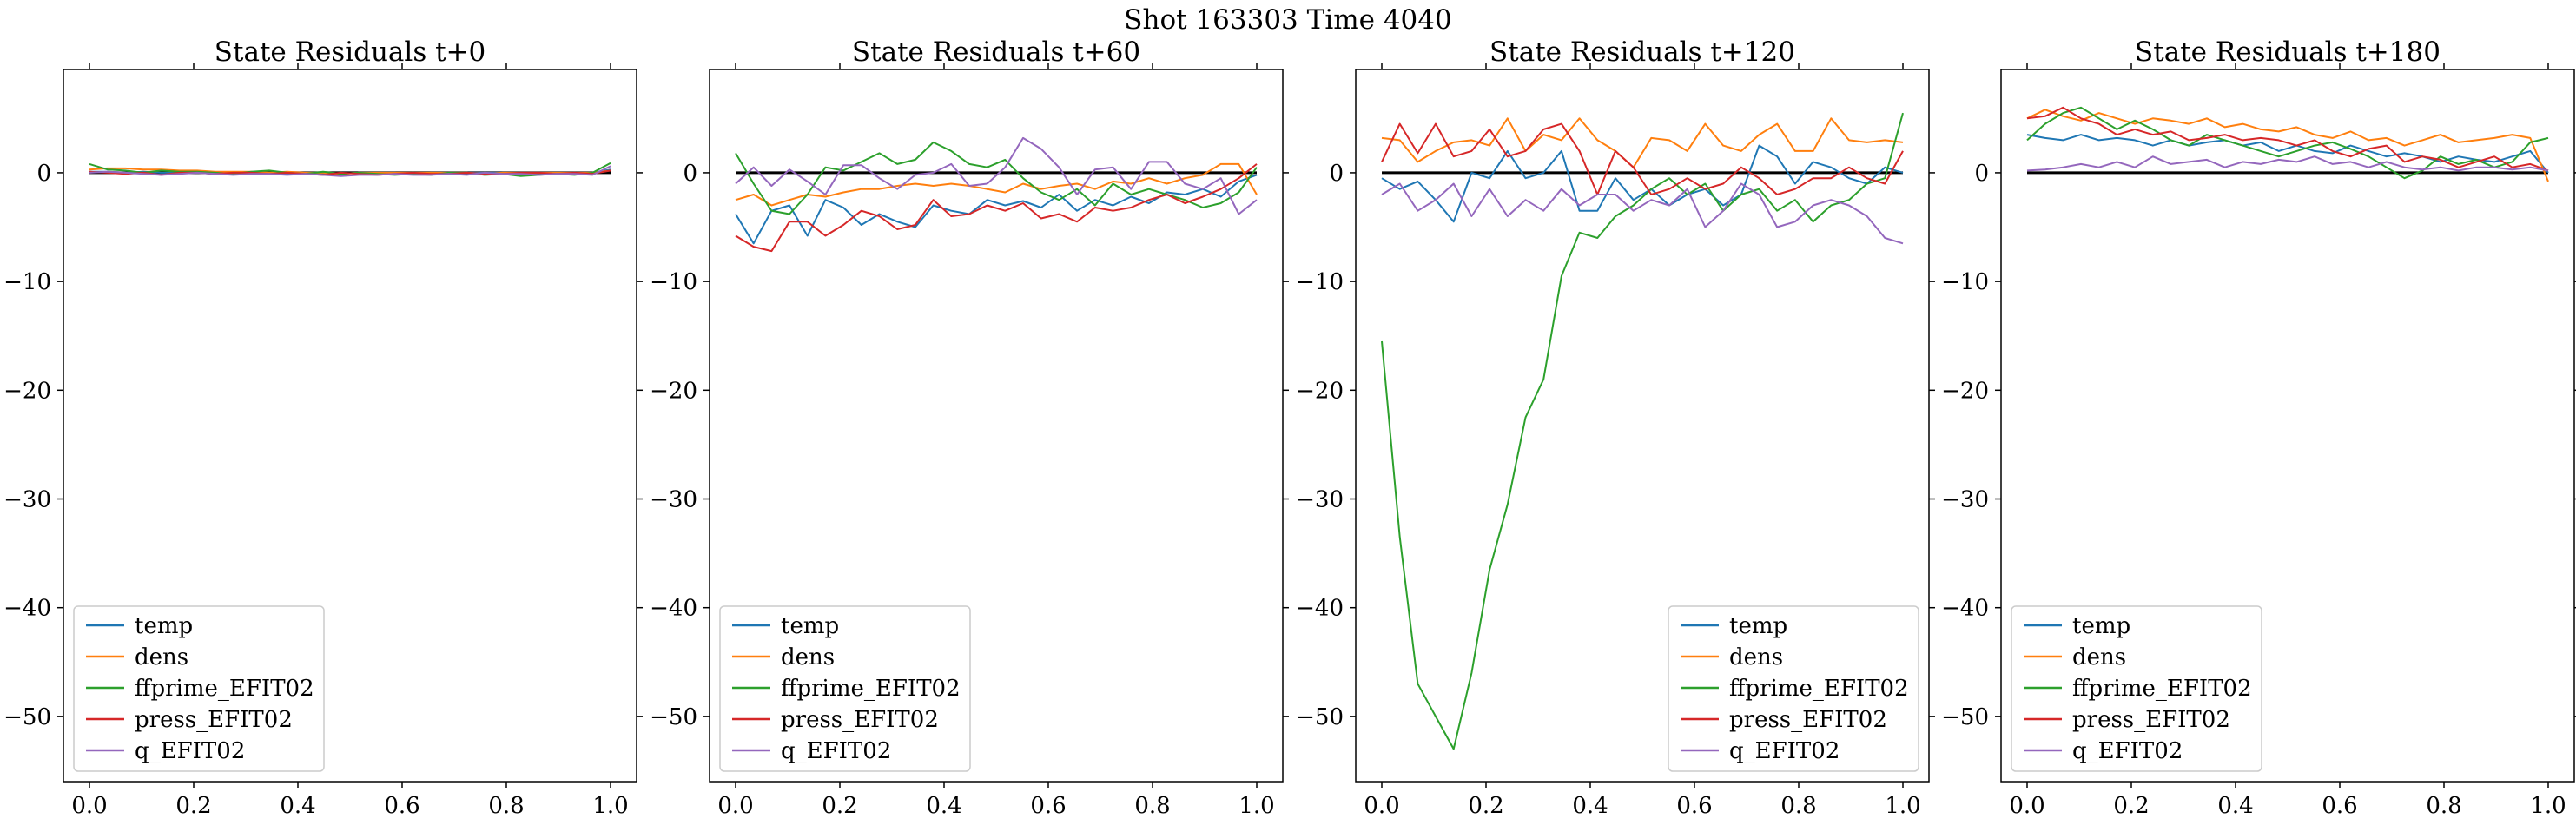 This screenshot has width=2576, height=819. Describe the element at coordinates (996, 52) in the screenshot. I see `subplot-title: State Residuals t+60` at that location.